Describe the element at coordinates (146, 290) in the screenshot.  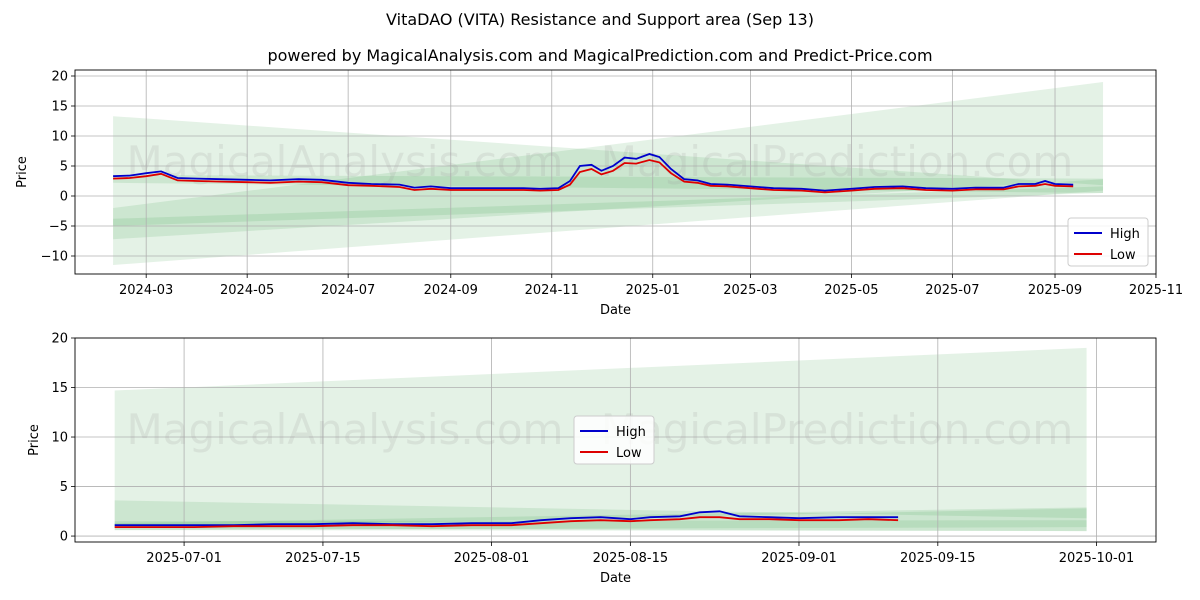
I see `x-tick-label: 2024-03` at that location.